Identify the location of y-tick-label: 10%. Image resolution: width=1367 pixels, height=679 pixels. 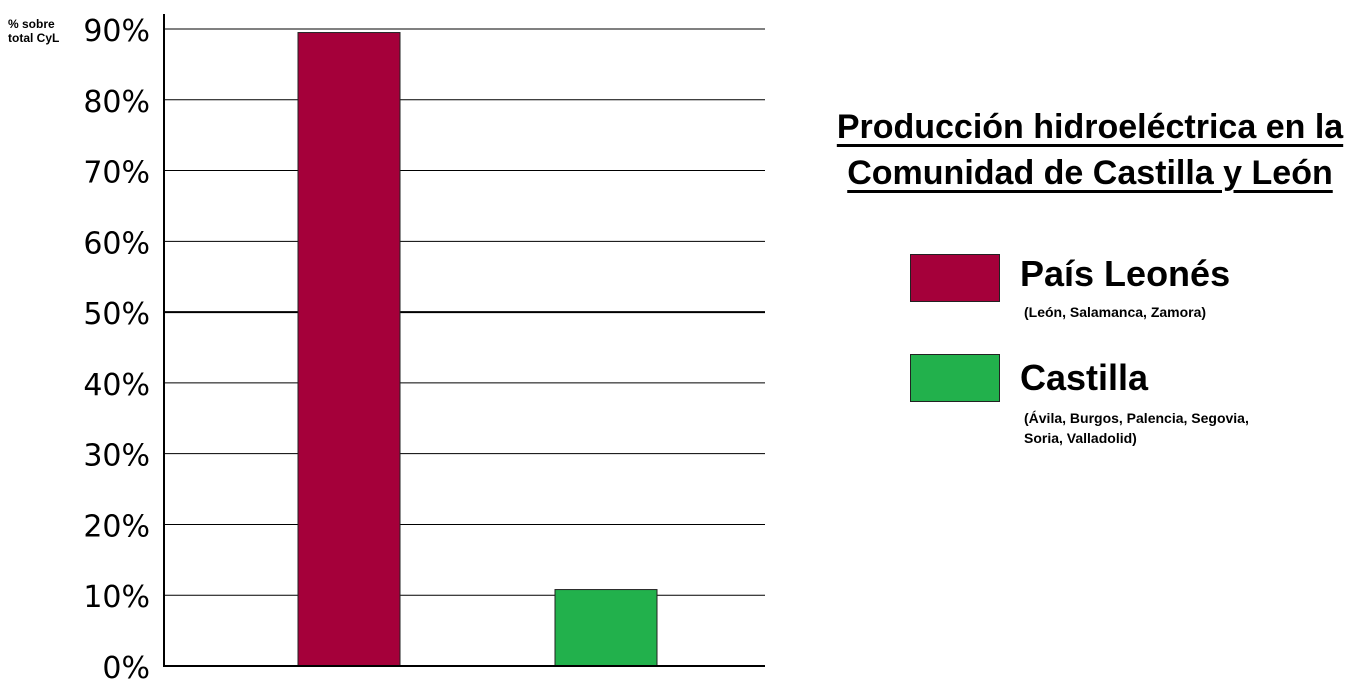
(116, 597).